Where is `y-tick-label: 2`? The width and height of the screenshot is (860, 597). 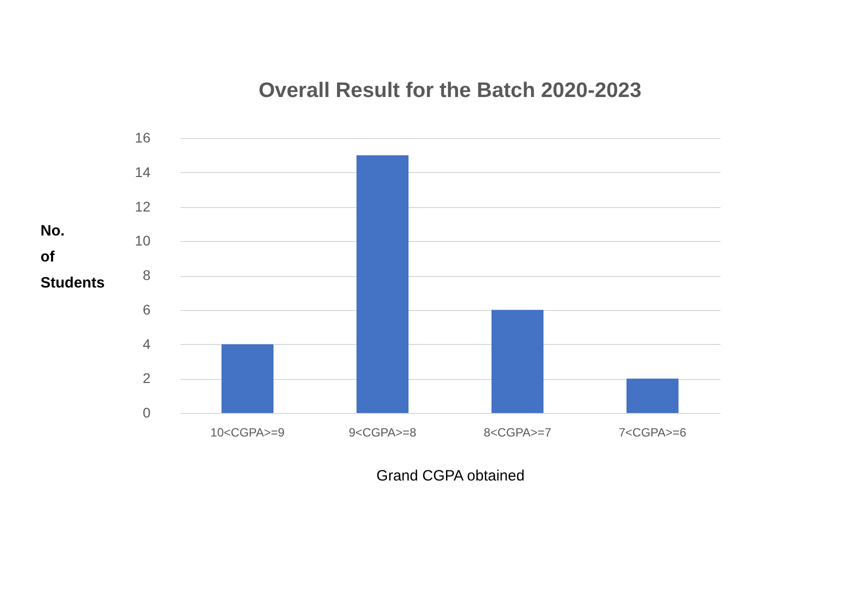
y-tick-label: 2 is located at coordinates (146, 378).